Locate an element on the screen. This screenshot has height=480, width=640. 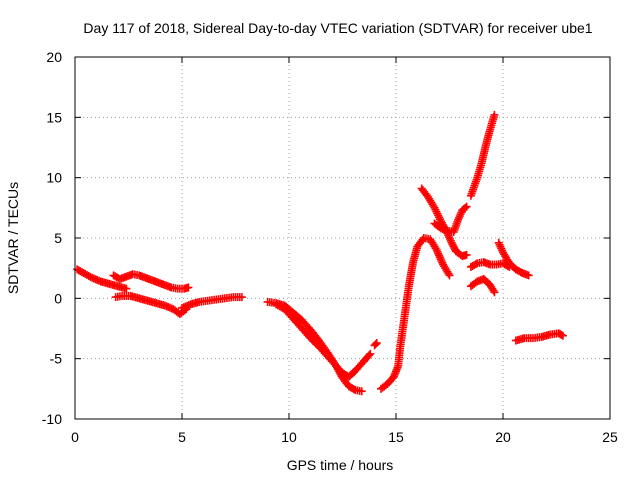
x-tick-label: 0 is located at coordinates (75, 437).